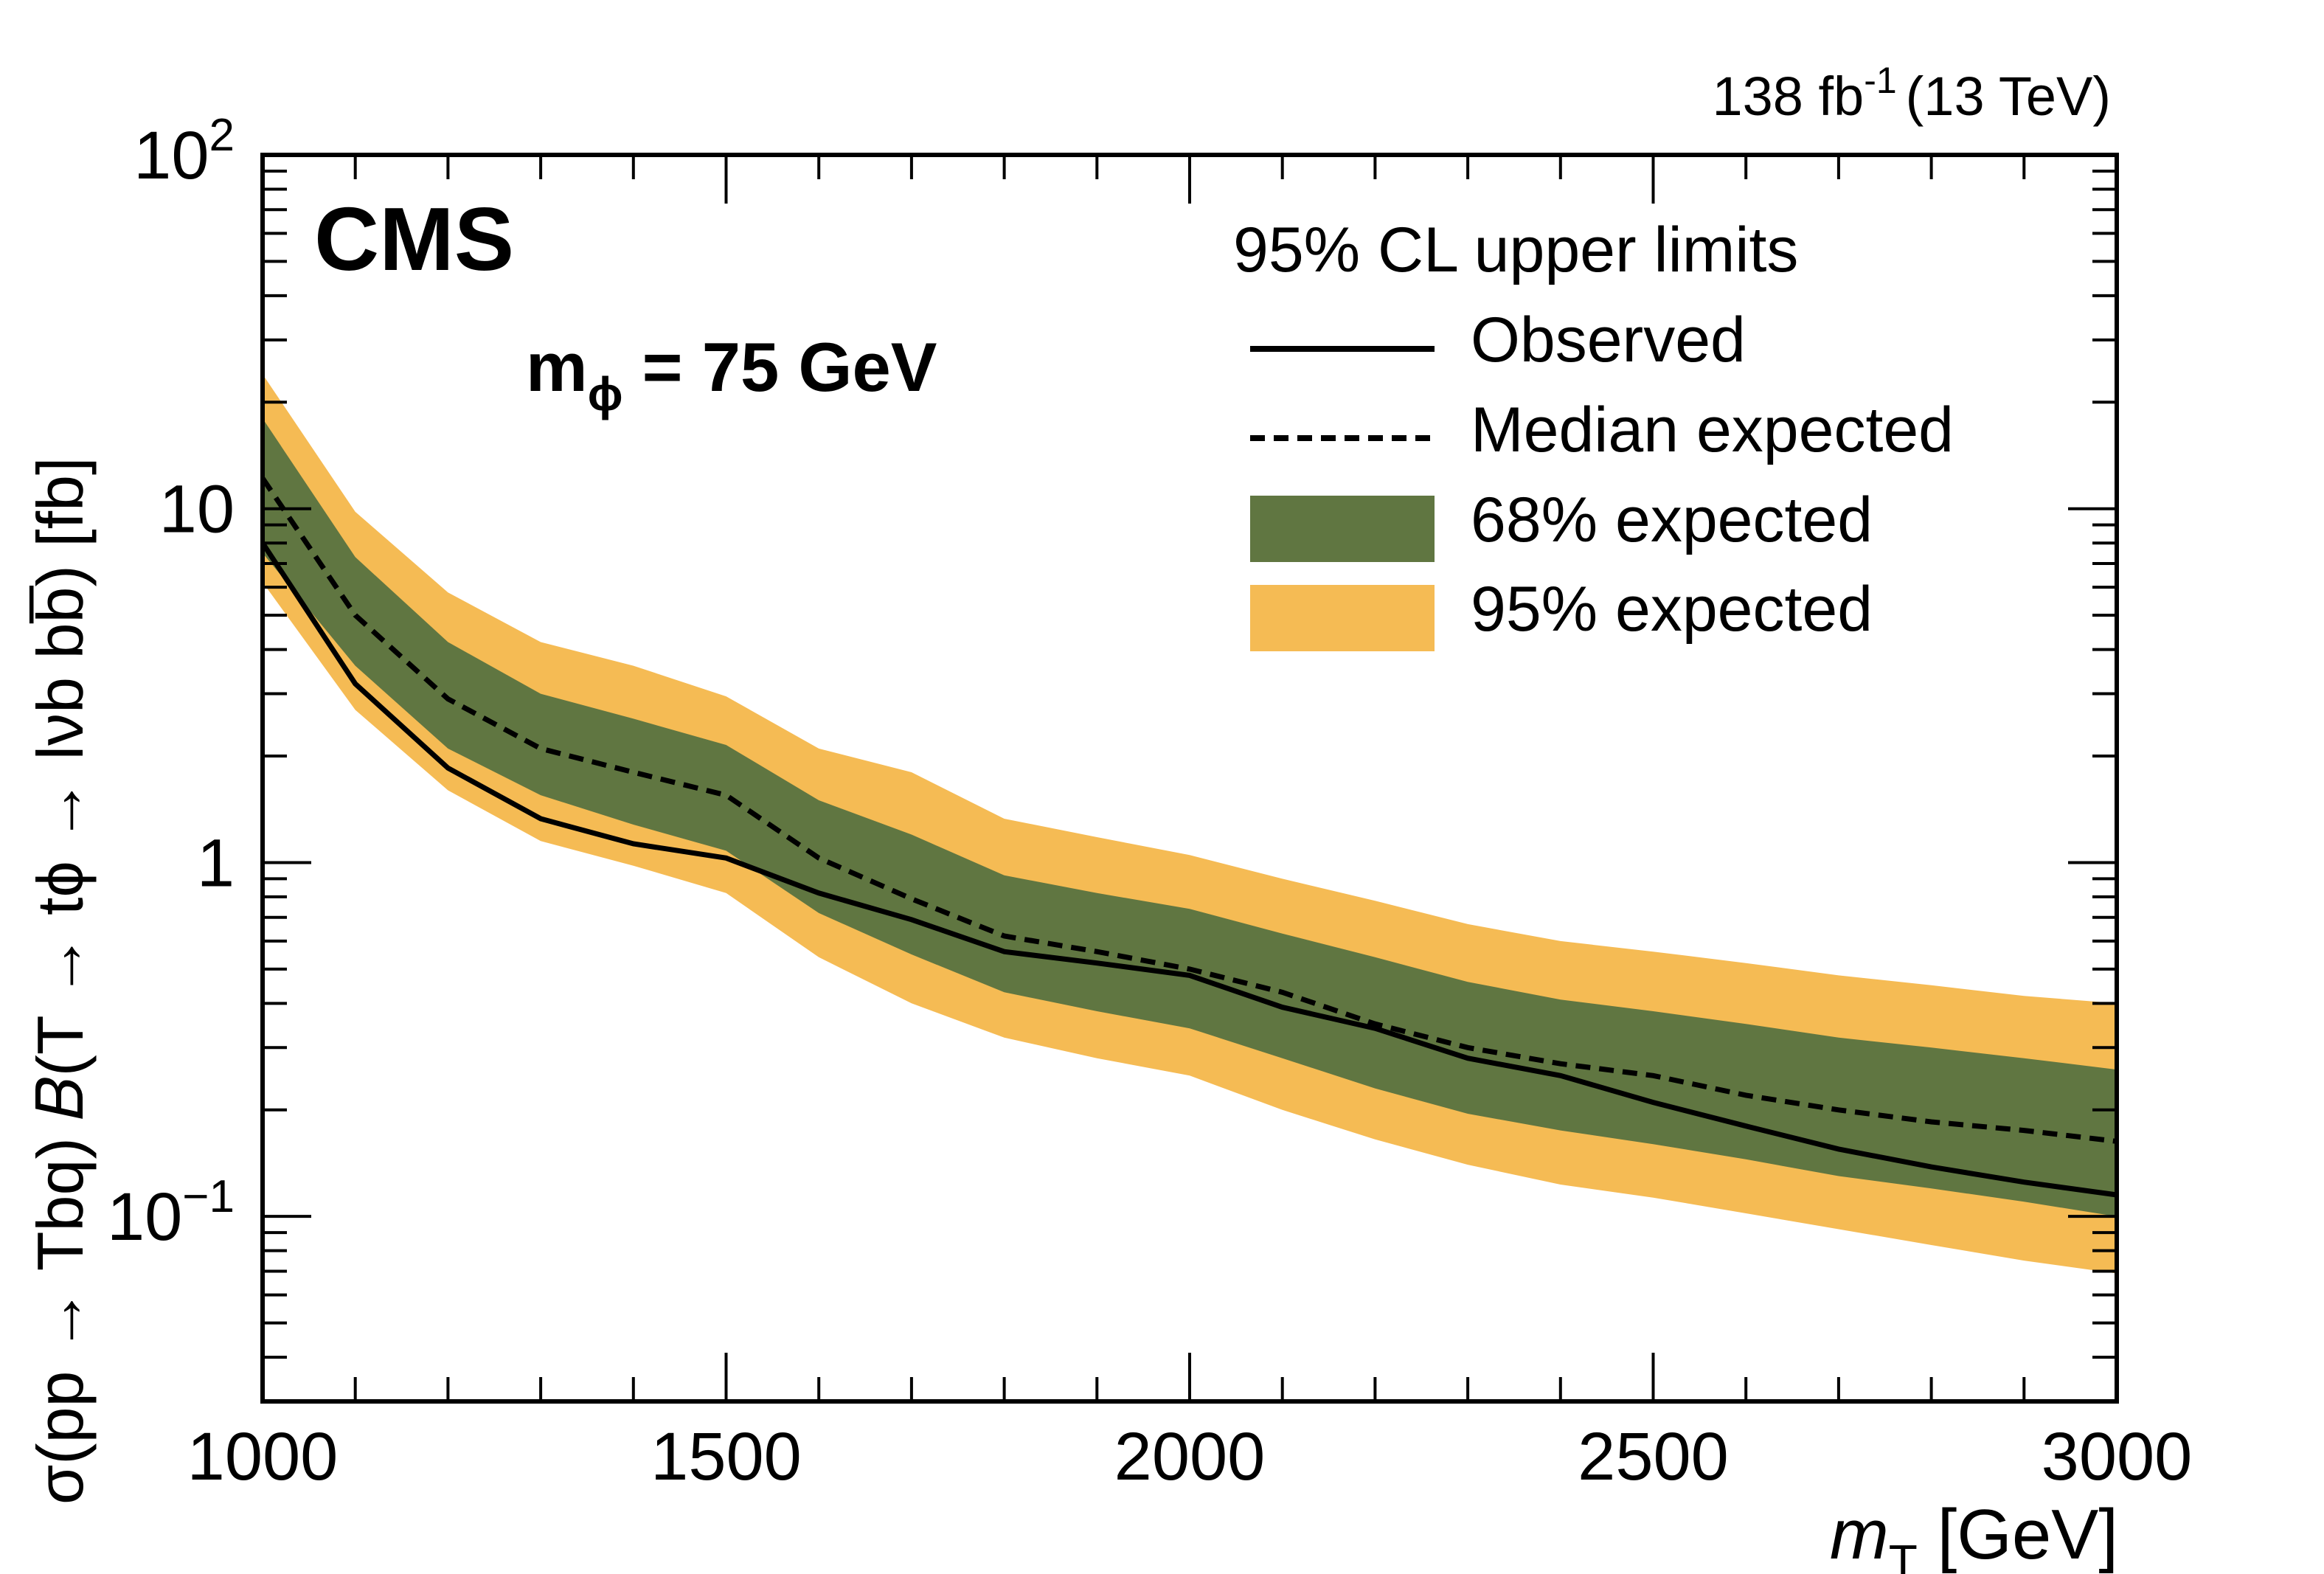  What do you see at coordinates (414, 239) in the screenshot?
I see `cms-label: CMS` at bounding box center [414, 239].